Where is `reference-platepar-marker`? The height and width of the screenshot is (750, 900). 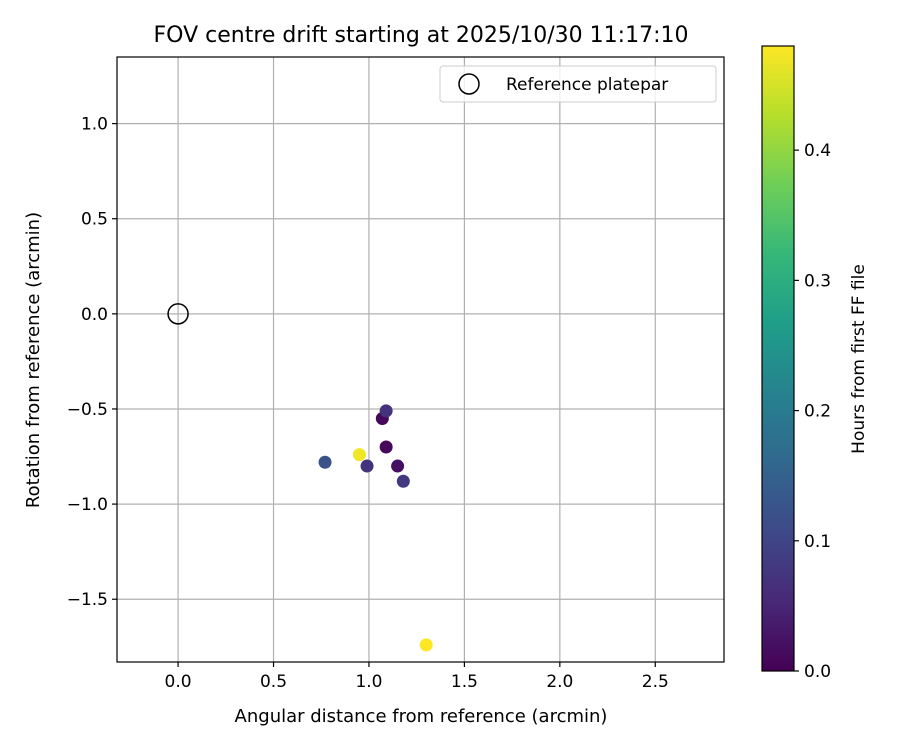 reference-platepar-marker is located at coordinates (178, 314).